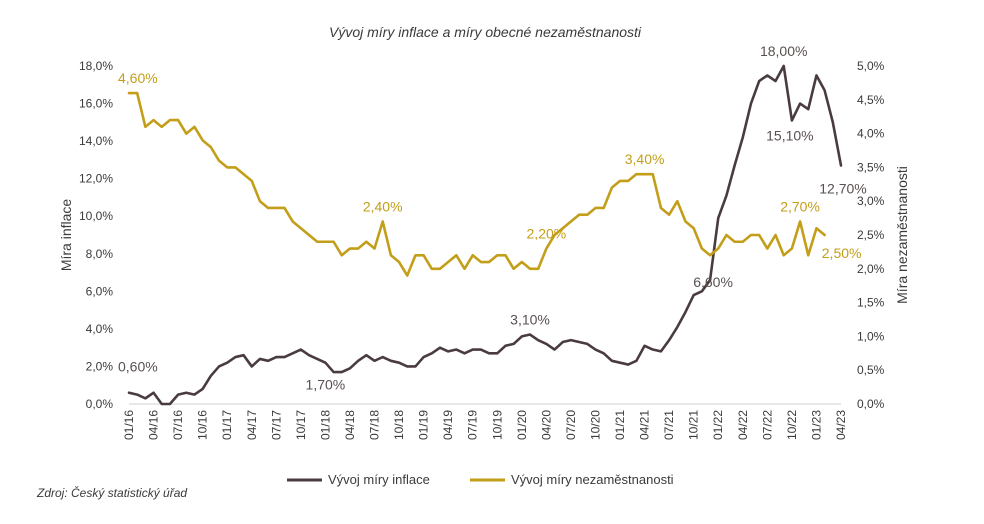  Describe the element at coordinates (871, 66) in the screenshot. I see `y2-tick-label: 5,0%` at that location.